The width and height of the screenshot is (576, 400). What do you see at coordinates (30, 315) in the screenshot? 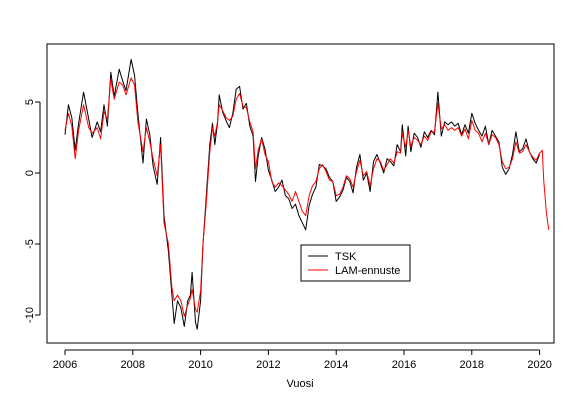
I see `y-tick-label: -10` at bounding box center [30, 315].